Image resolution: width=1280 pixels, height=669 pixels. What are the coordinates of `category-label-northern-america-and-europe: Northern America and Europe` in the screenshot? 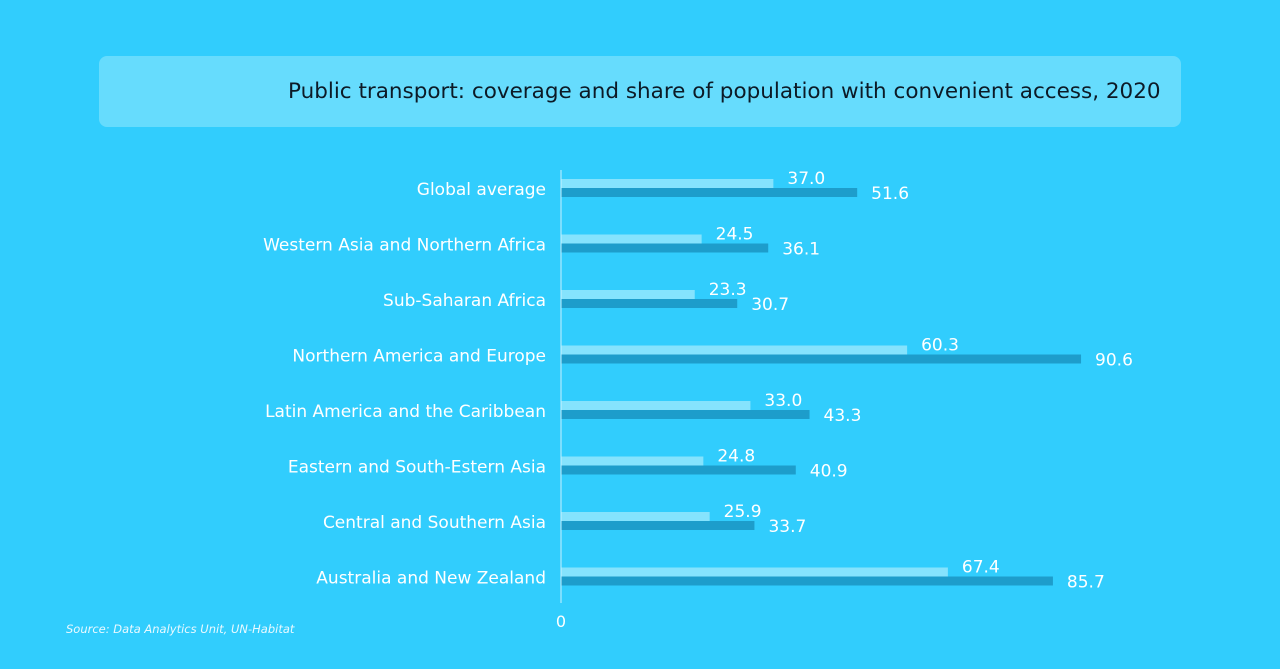 It's located at (419, 357).